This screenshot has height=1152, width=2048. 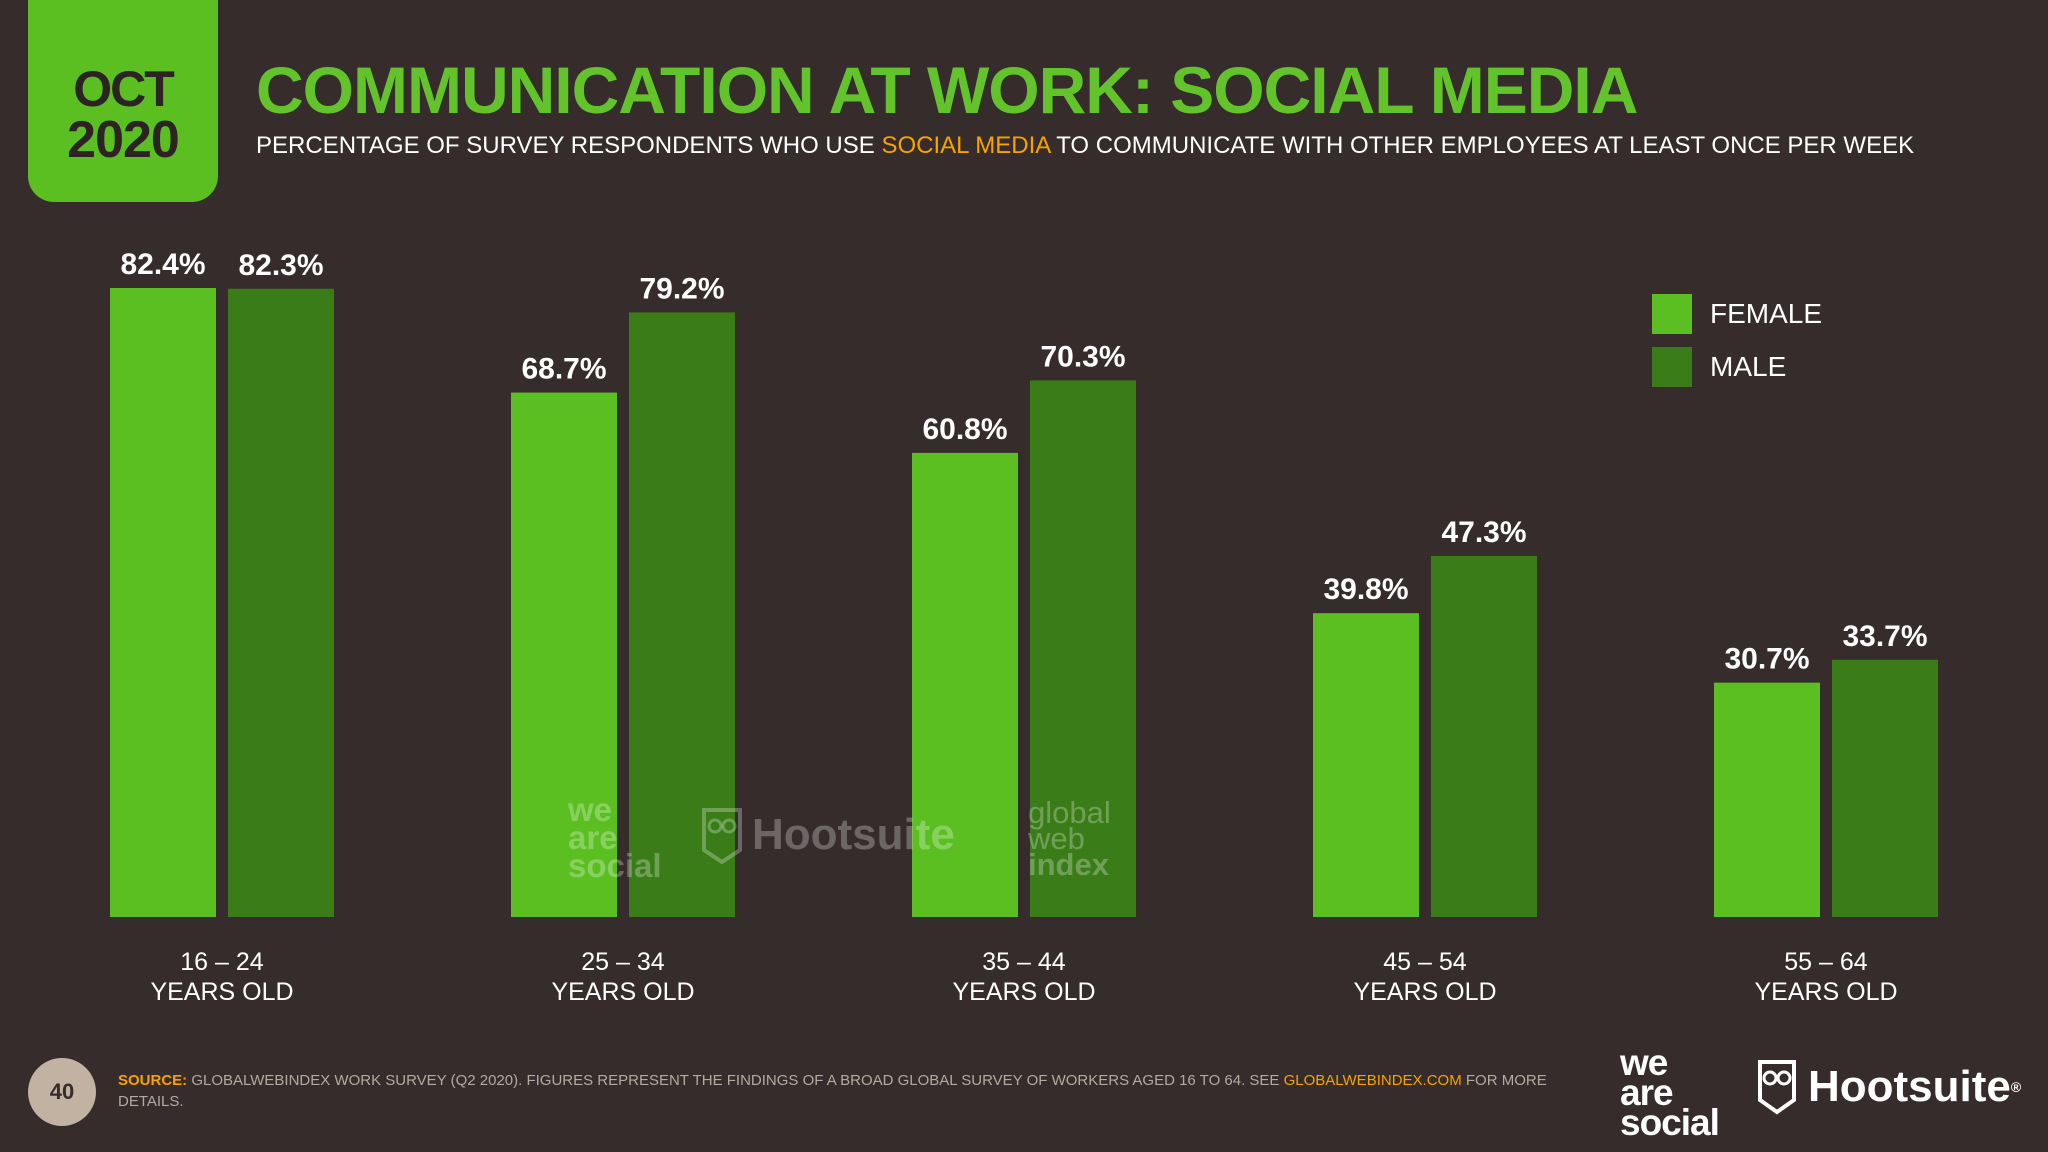 What do you see at coordinates (162, 264) in the screenshot?
I see `data-label-female-1: 82.4%` at bounding box center [162, 264].